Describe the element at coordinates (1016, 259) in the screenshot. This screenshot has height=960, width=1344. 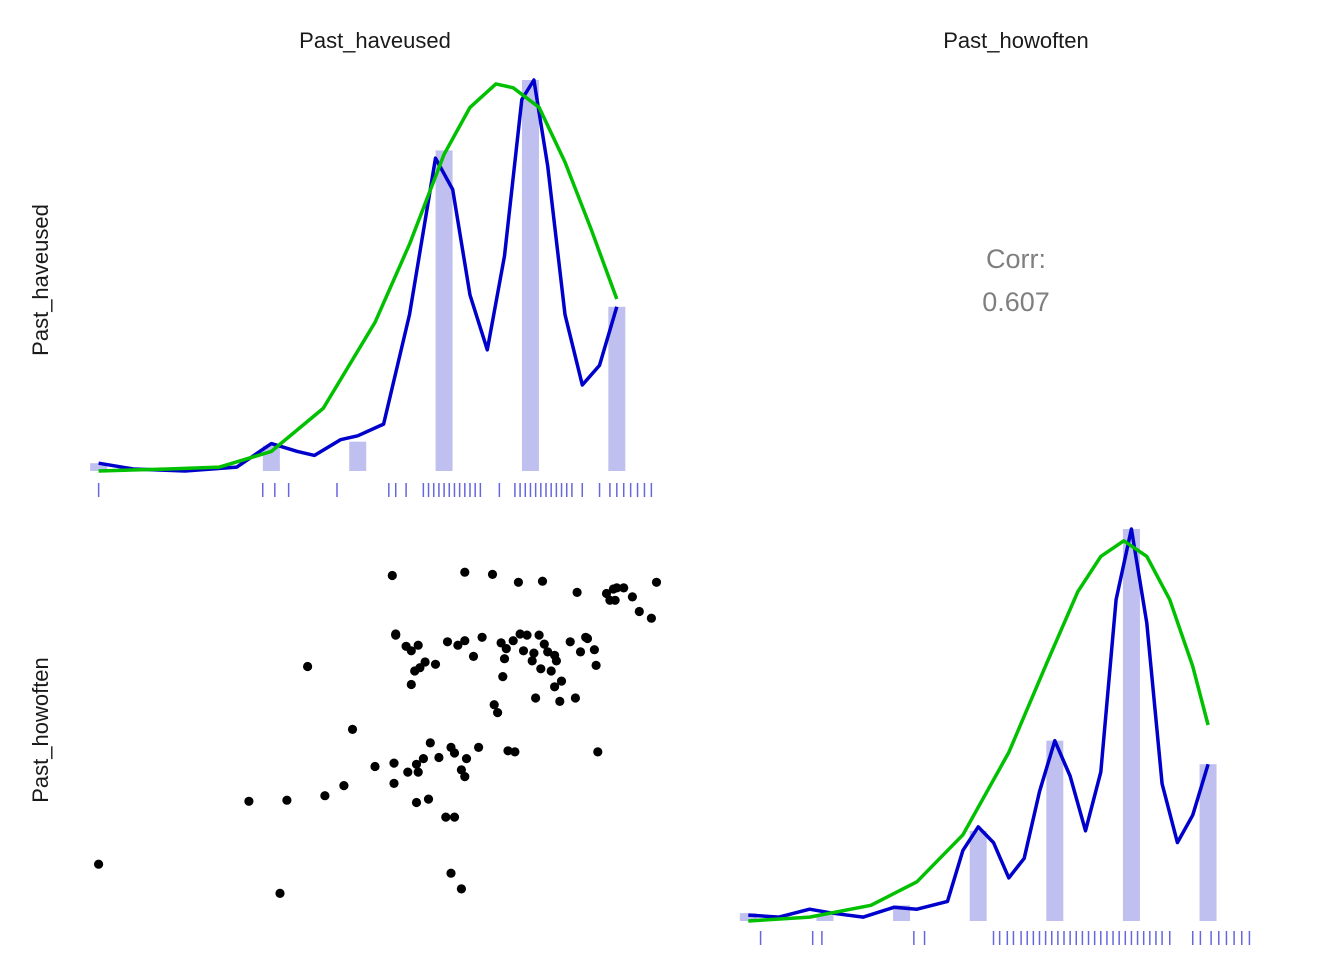
I see `corr-label: Corr:` at that location.